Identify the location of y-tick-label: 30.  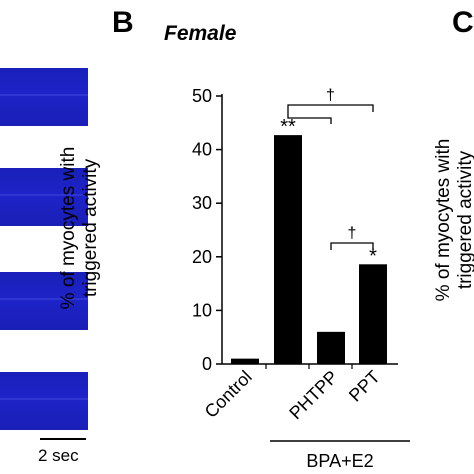
(202, 203).